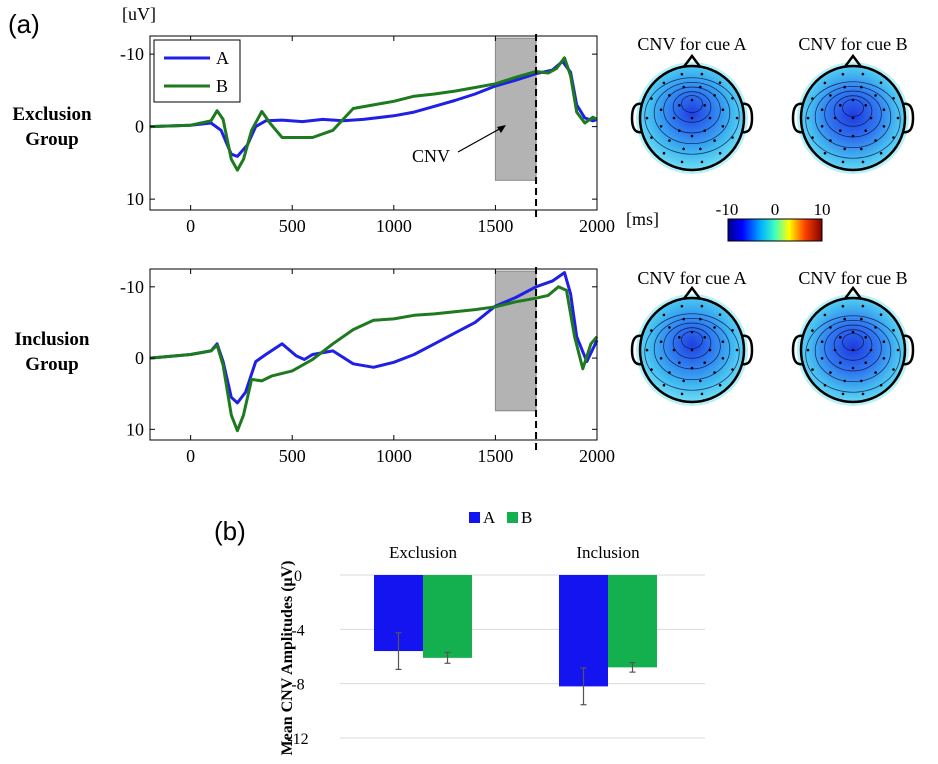 The image size is (938, 764). What do you see at coordinates (512, 517) in the screenshot?
I see `legend-swatch-b` at bounding box center [512, 517].